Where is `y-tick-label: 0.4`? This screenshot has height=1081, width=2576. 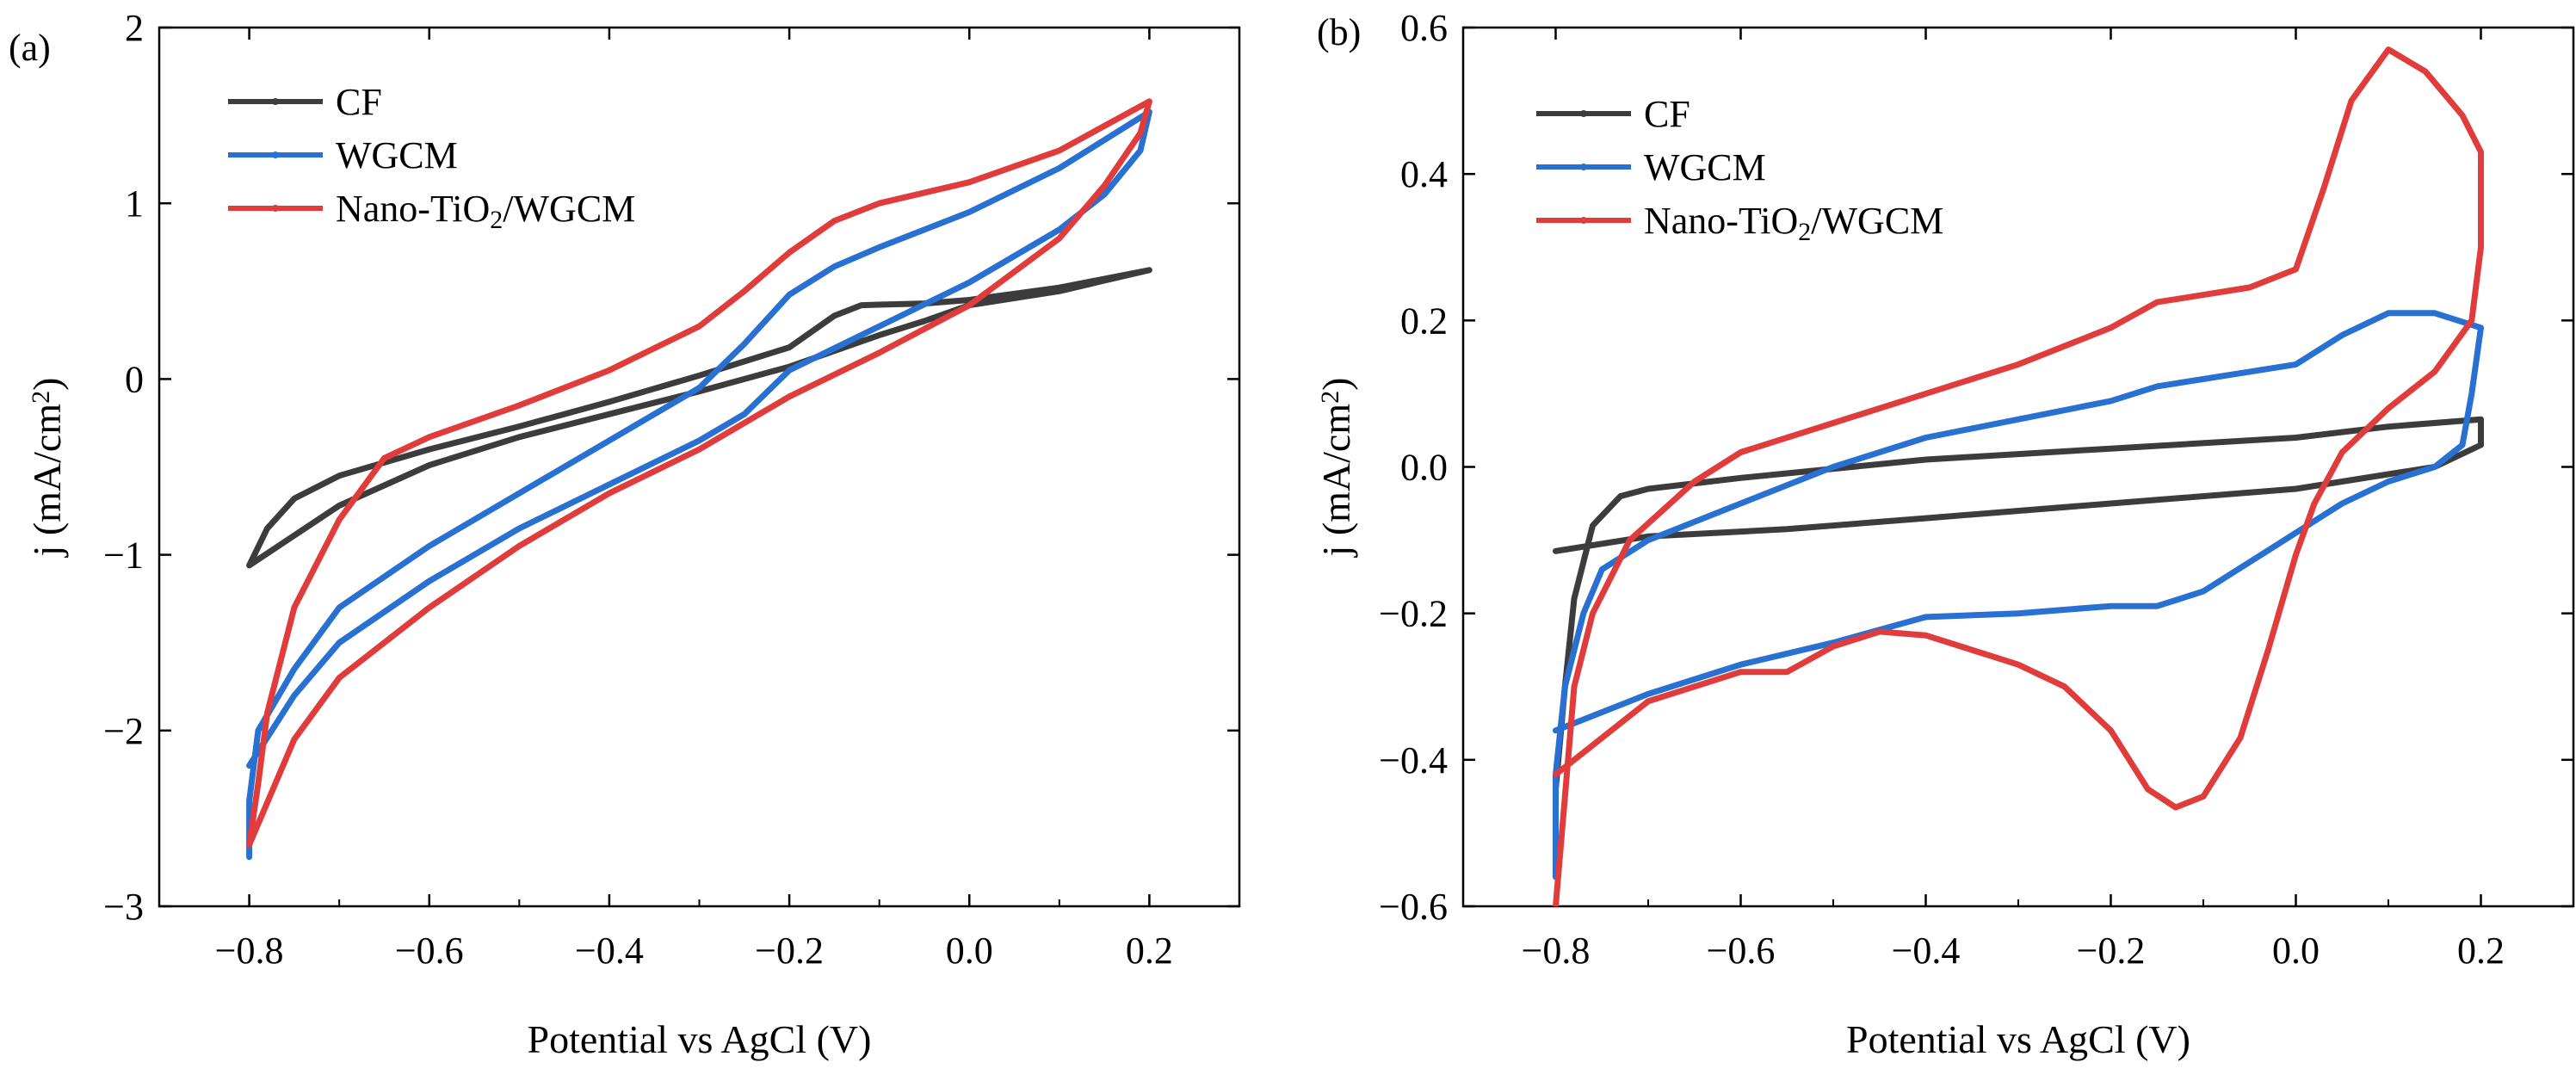
y-tick-label: 0.4 is located at coordinates (1424, 174).